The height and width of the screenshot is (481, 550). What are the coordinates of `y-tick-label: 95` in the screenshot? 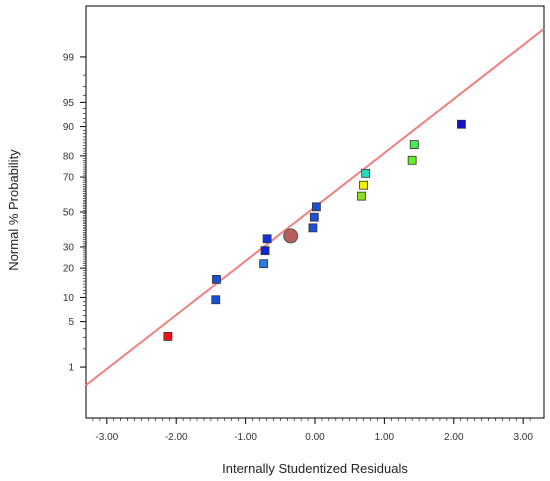 It's located at (69, 103).